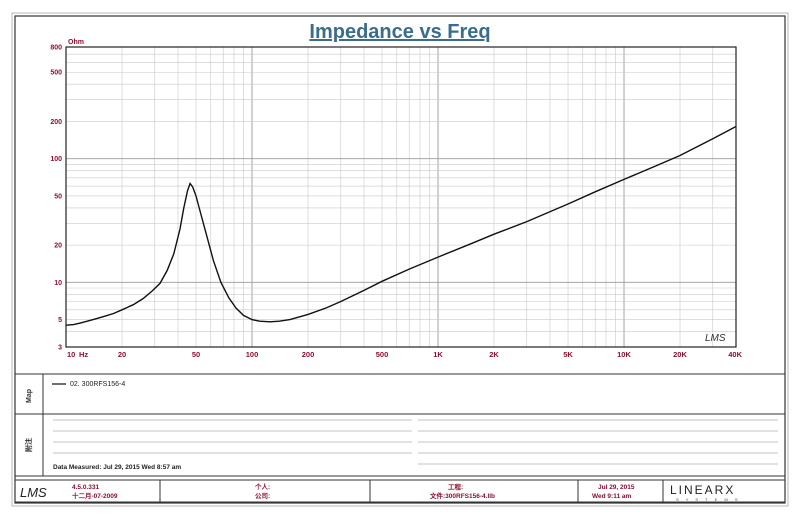  Describe the element at coordinates (56, 159) in the screenshot. I see `y-tick-label: 100` at that location.